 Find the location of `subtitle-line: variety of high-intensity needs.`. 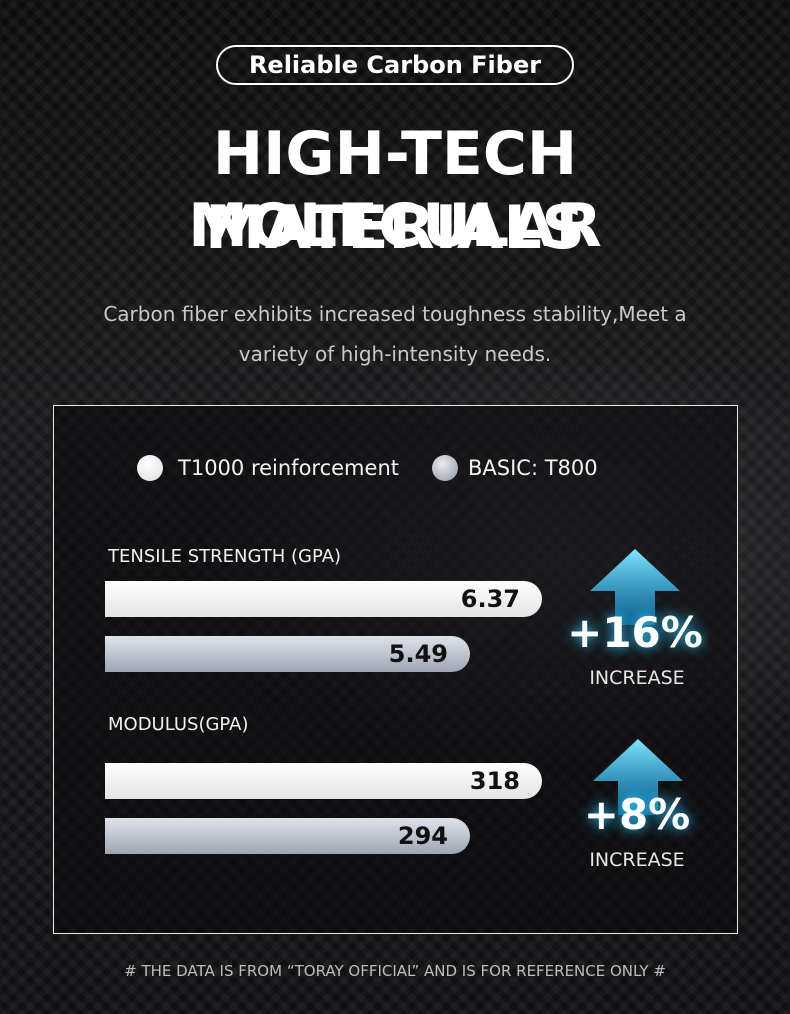

subtitle-line: variety of high-intensity needs. is located at coordinates (395, 354).